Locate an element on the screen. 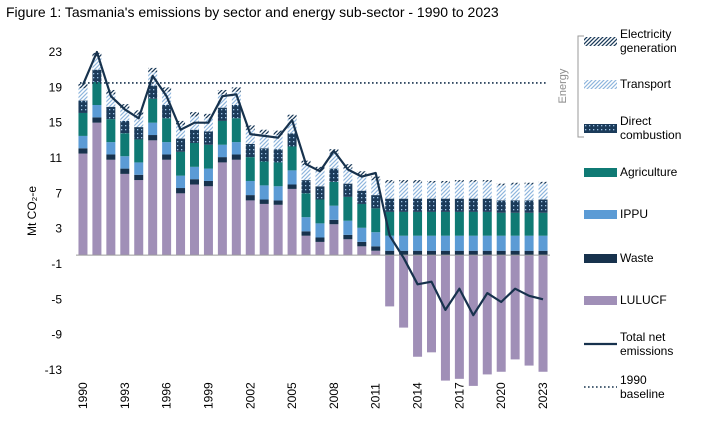 The height and width of the screenshot is (423, 704). bar-transport-2021 is located at coordinates (515, 192).